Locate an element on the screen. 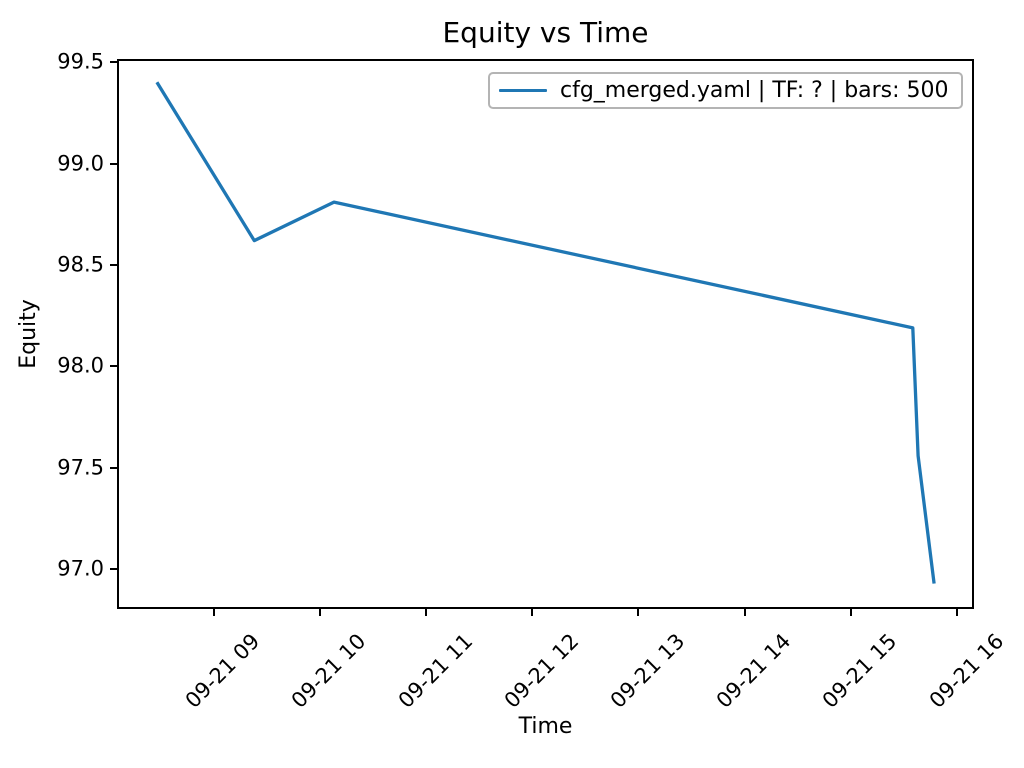  y-tick-label: 99.5 is located at coordinates (80, 61).